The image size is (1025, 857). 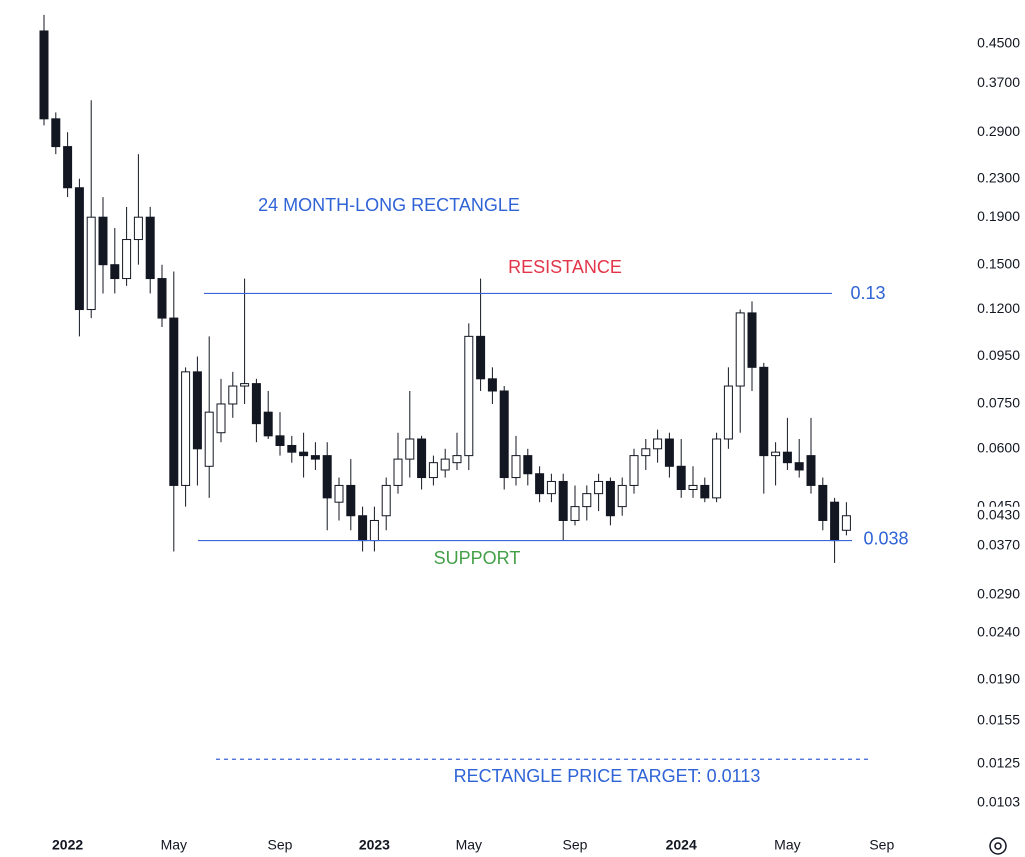 What do you see at coordinates (67, 845) in the screenshot?
I see `x-tick-label: 2022` at bounding box center [67, 845].